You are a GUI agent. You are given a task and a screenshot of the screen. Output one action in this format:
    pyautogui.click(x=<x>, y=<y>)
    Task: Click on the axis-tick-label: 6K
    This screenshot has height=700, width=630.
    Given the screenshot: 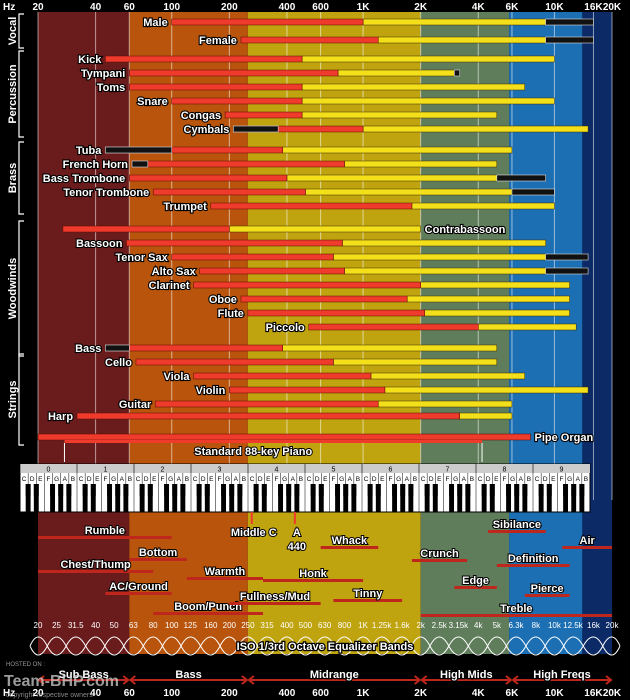 What is the action you would take?
    pyautogui.click(x=513, y=7)
    